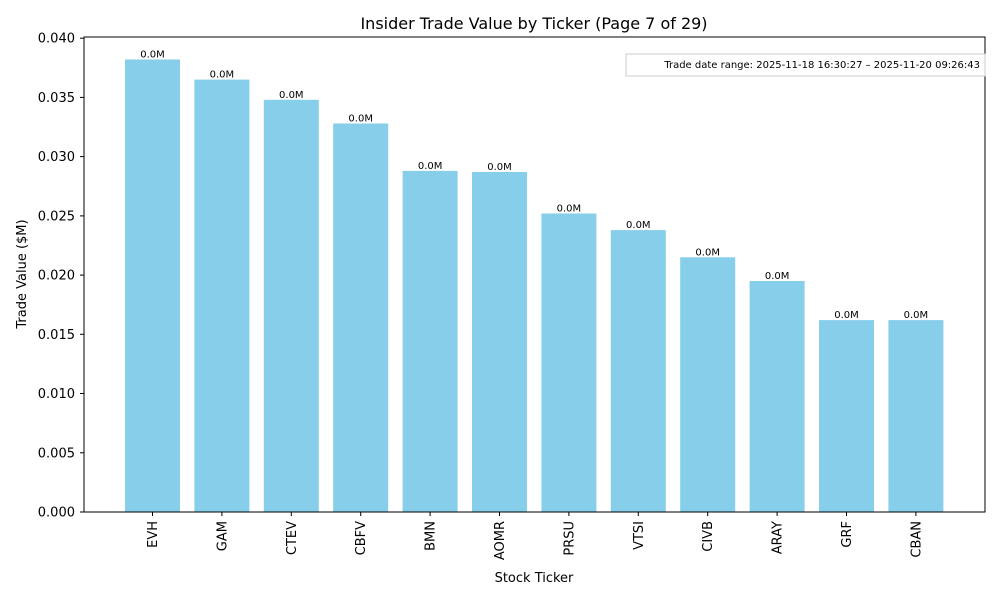 Image resolution: width=1000 pixels, height=600 pixels. Describe the element at coordinates (534, 578) in the screenshot. I see `x-axis-label: Stock Ticker` at that location.